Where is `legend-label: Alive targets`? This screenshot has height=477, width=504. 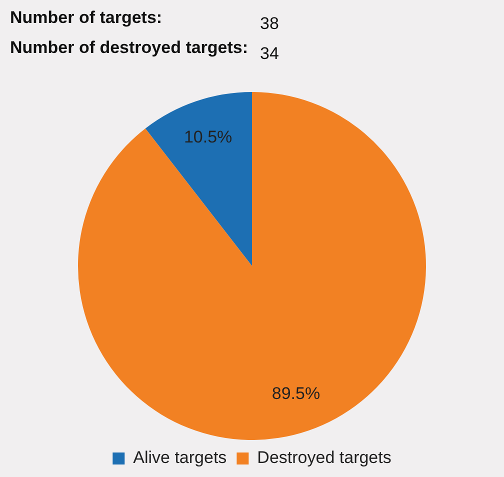 legend-label: Alive targets is located at coordinates (180, 458).